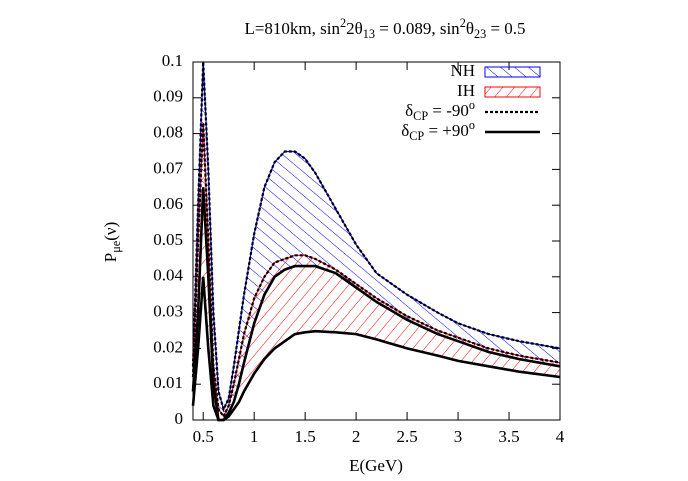 This screenshot has height=481, width=688. I want to click on y-tick-label: 0.1, so click(172, 60).